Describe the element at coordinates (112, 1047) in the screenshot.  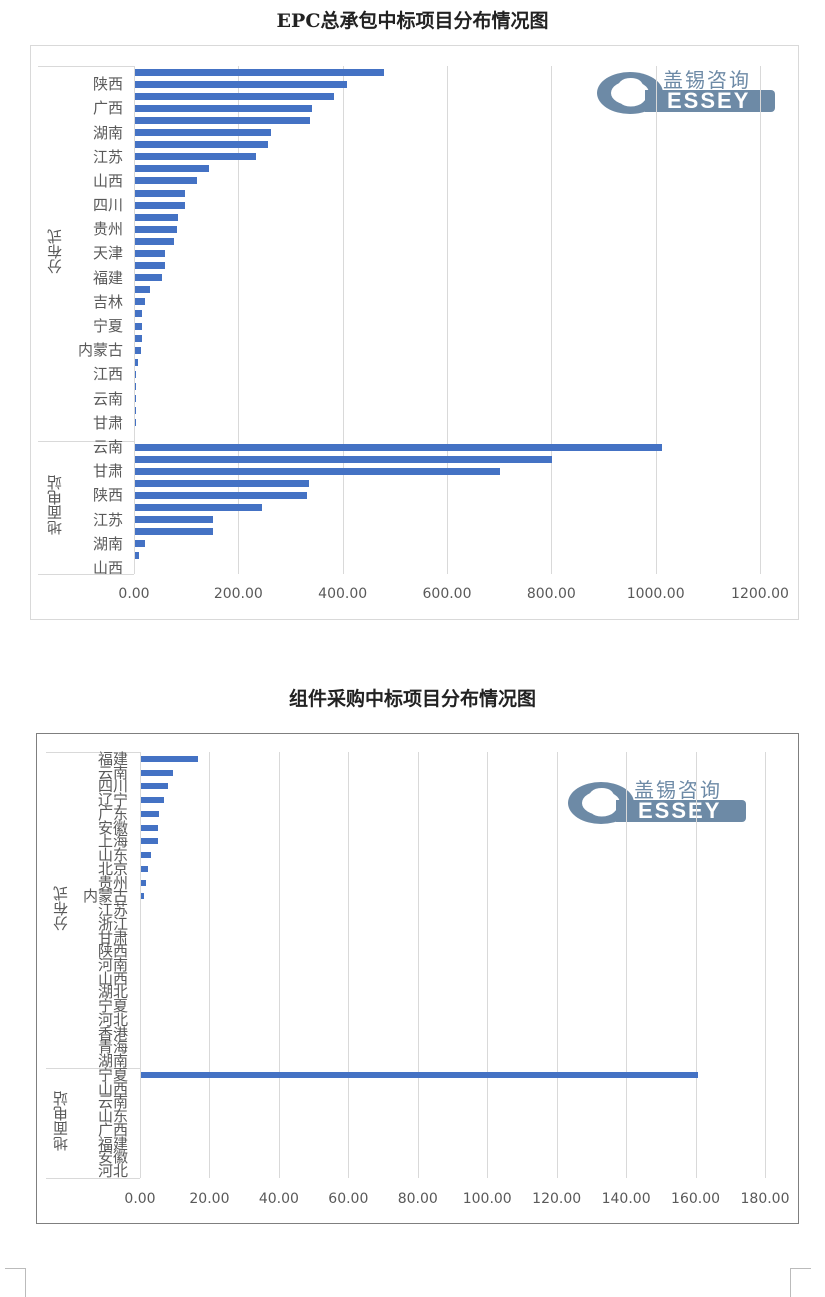
I see `category-label: 青海` at that location.